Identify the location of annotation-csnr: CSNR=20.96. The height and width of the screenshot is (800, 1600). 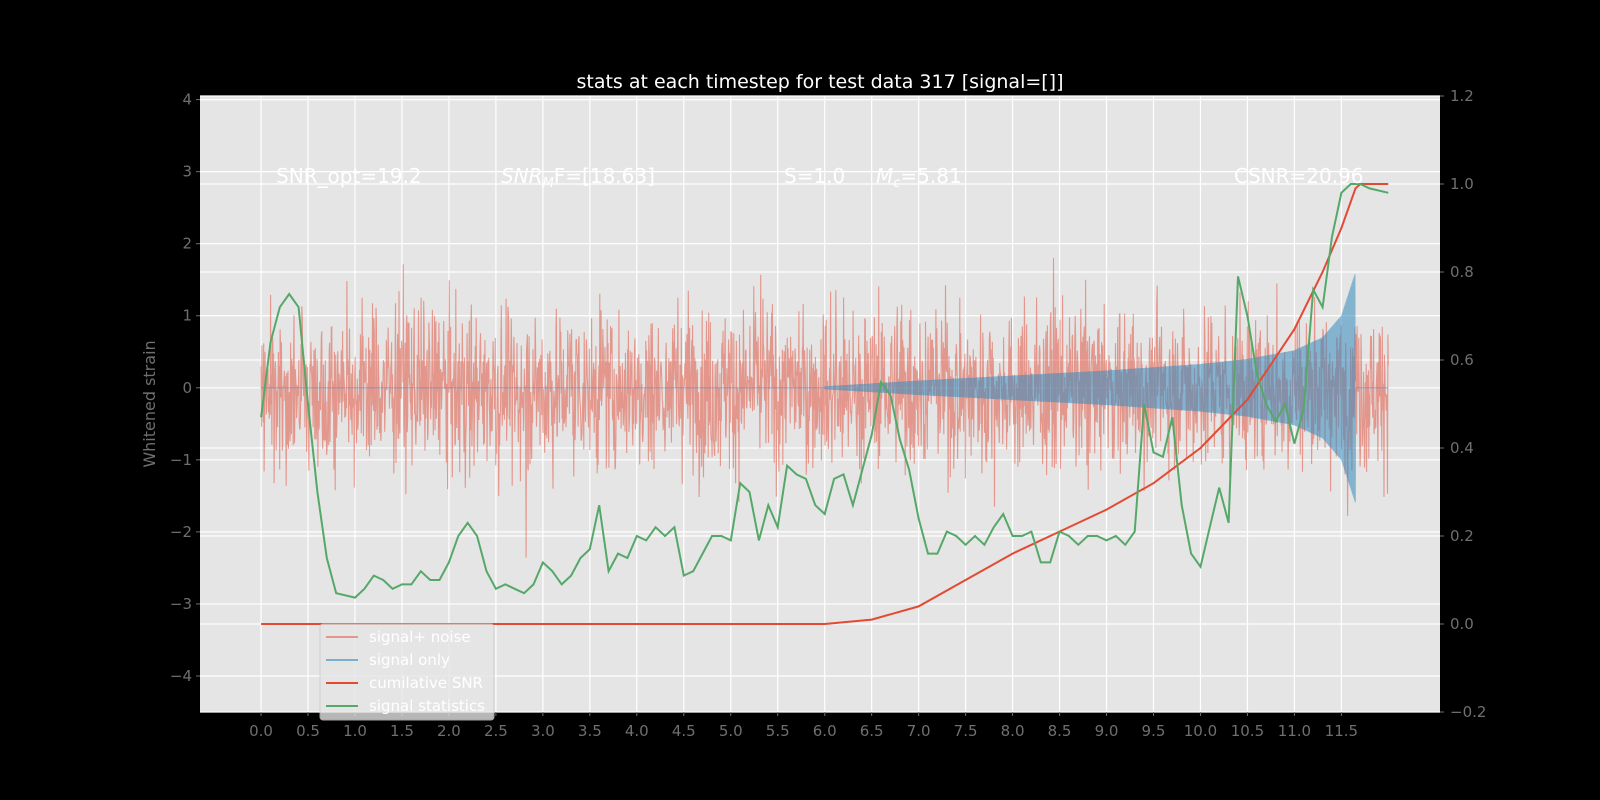
(1299, 176).